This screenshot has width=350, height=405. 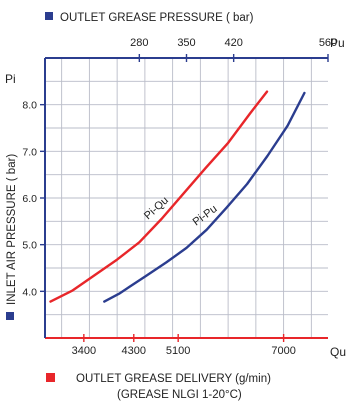 I want to click on y-axis-symbol: Pi, so click(x=10, y=79).